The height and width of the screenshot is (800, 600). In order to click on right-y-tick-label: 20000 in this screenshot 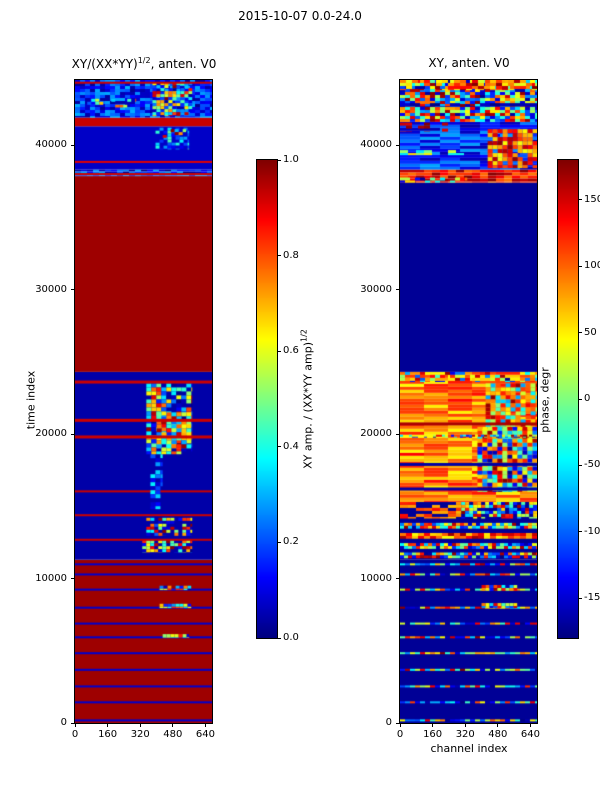, I will do `click(376, 433)`.